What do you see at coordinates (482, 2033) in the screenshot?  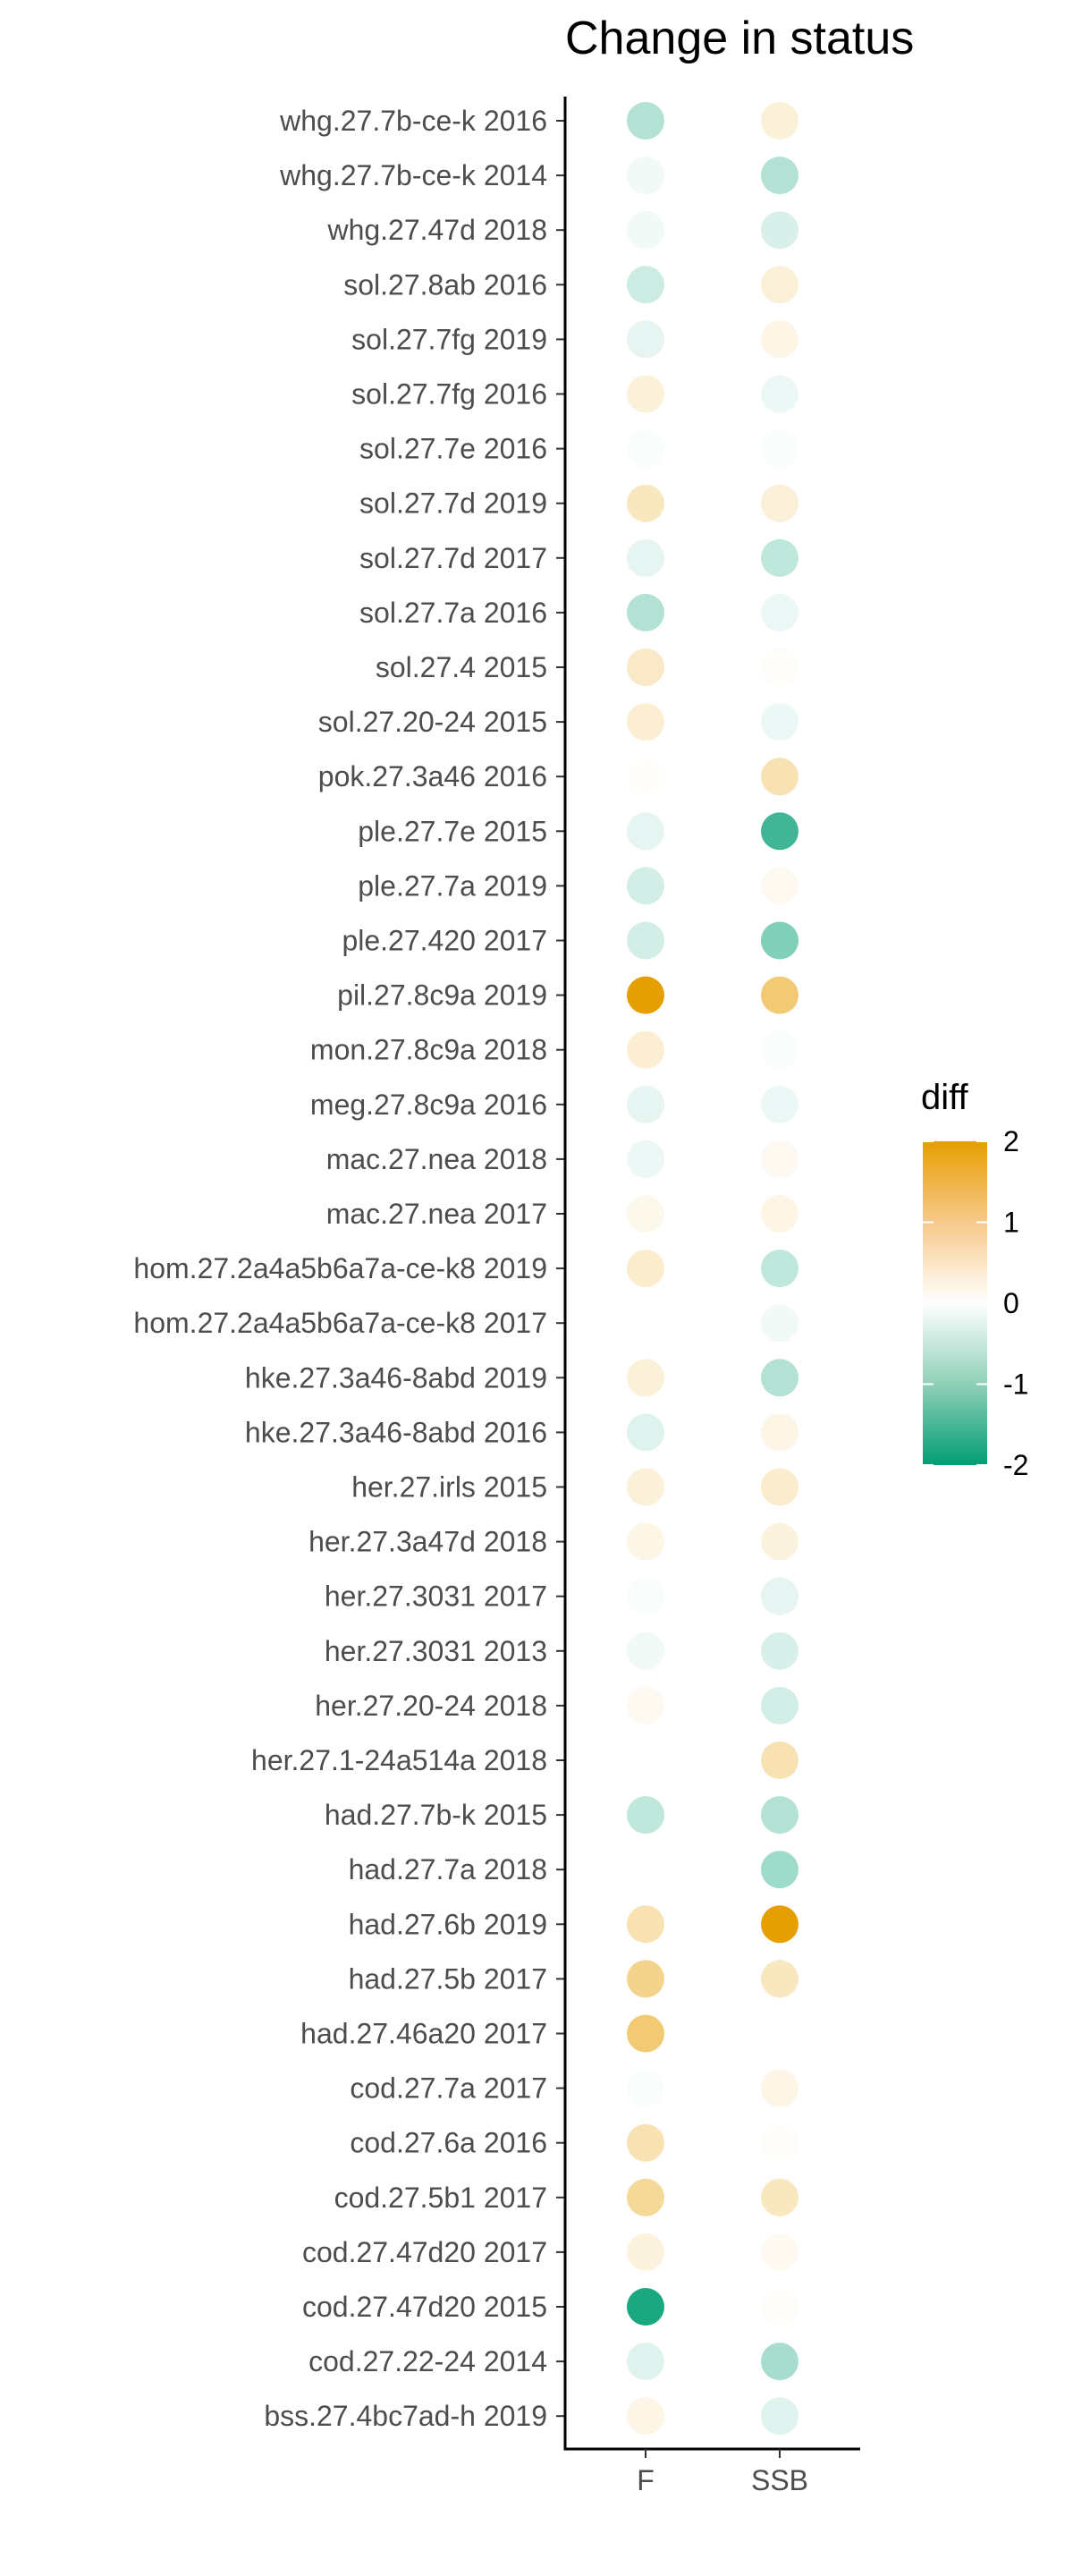 I see `heatmap-row: had.27.46a20 2017` at bounding box center [482, 2033].